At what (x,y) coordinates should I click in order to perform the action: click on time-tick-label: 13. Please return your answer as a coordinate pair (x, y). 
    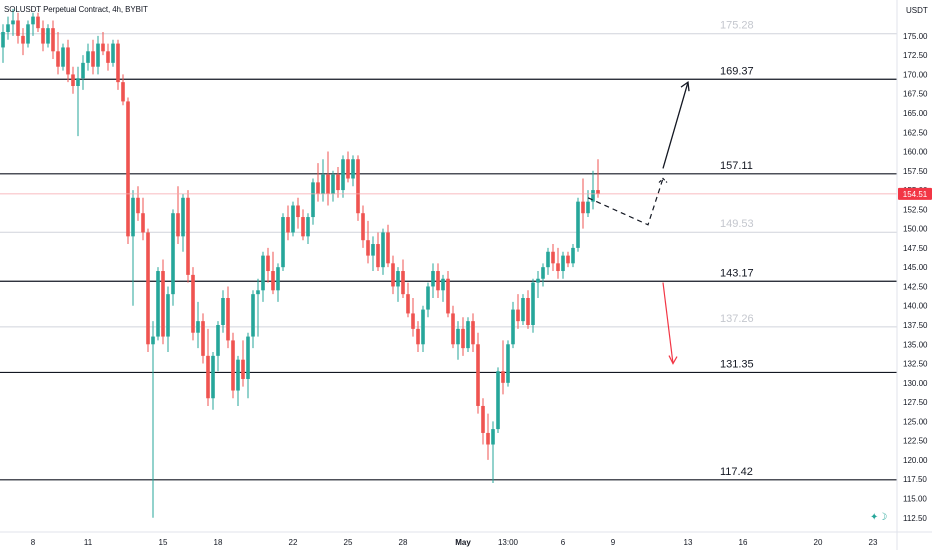
    Looking at the image, I should click on (688, 542).